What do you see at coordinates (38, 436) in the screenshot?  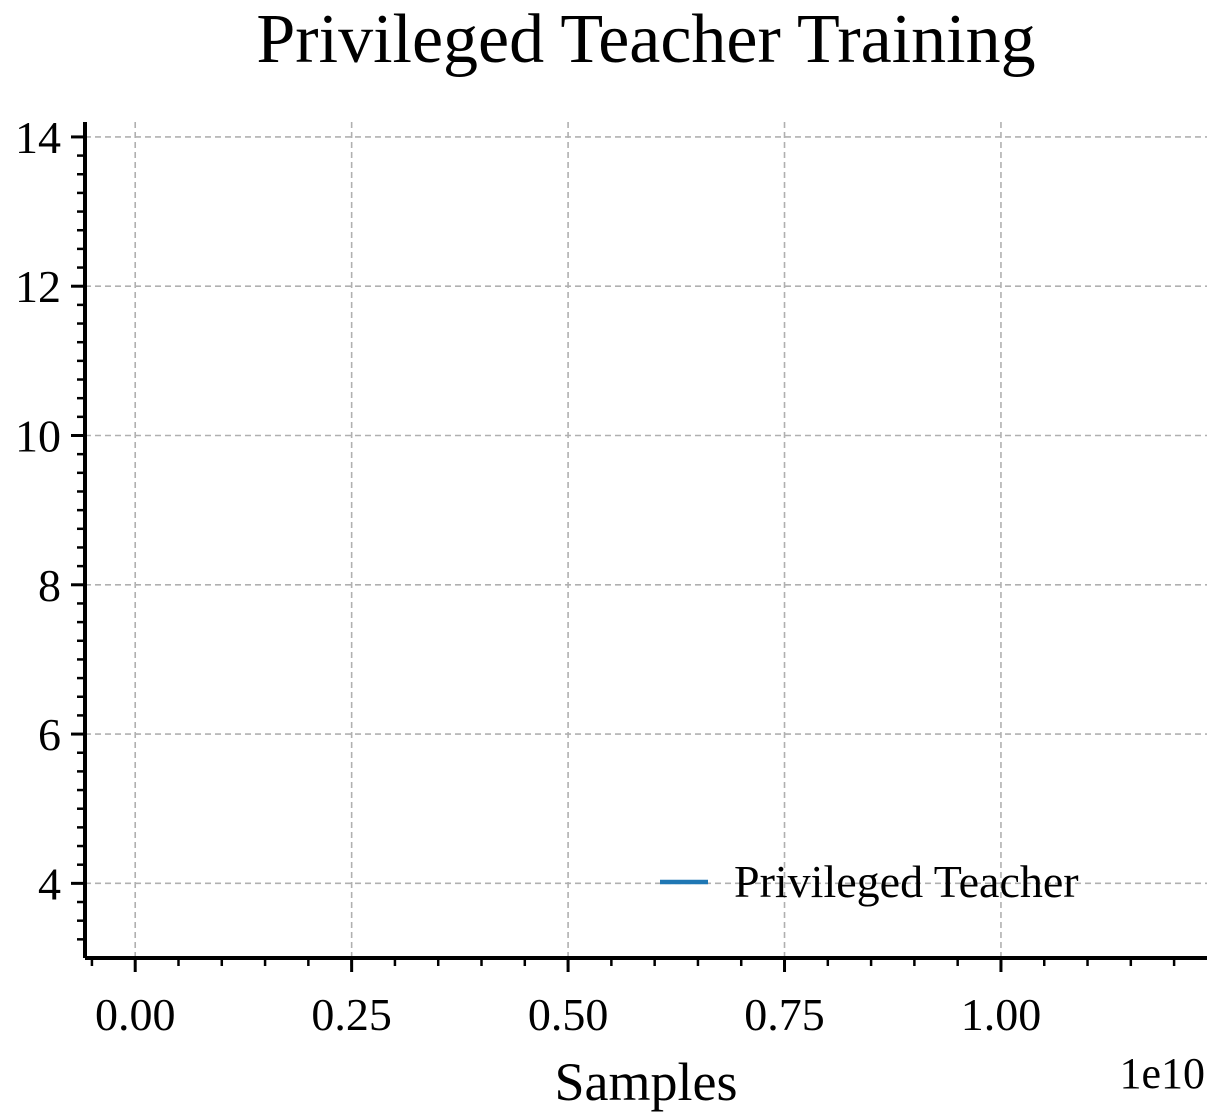 I see `y-tick-label: 10` at bounding box center [38, 436].